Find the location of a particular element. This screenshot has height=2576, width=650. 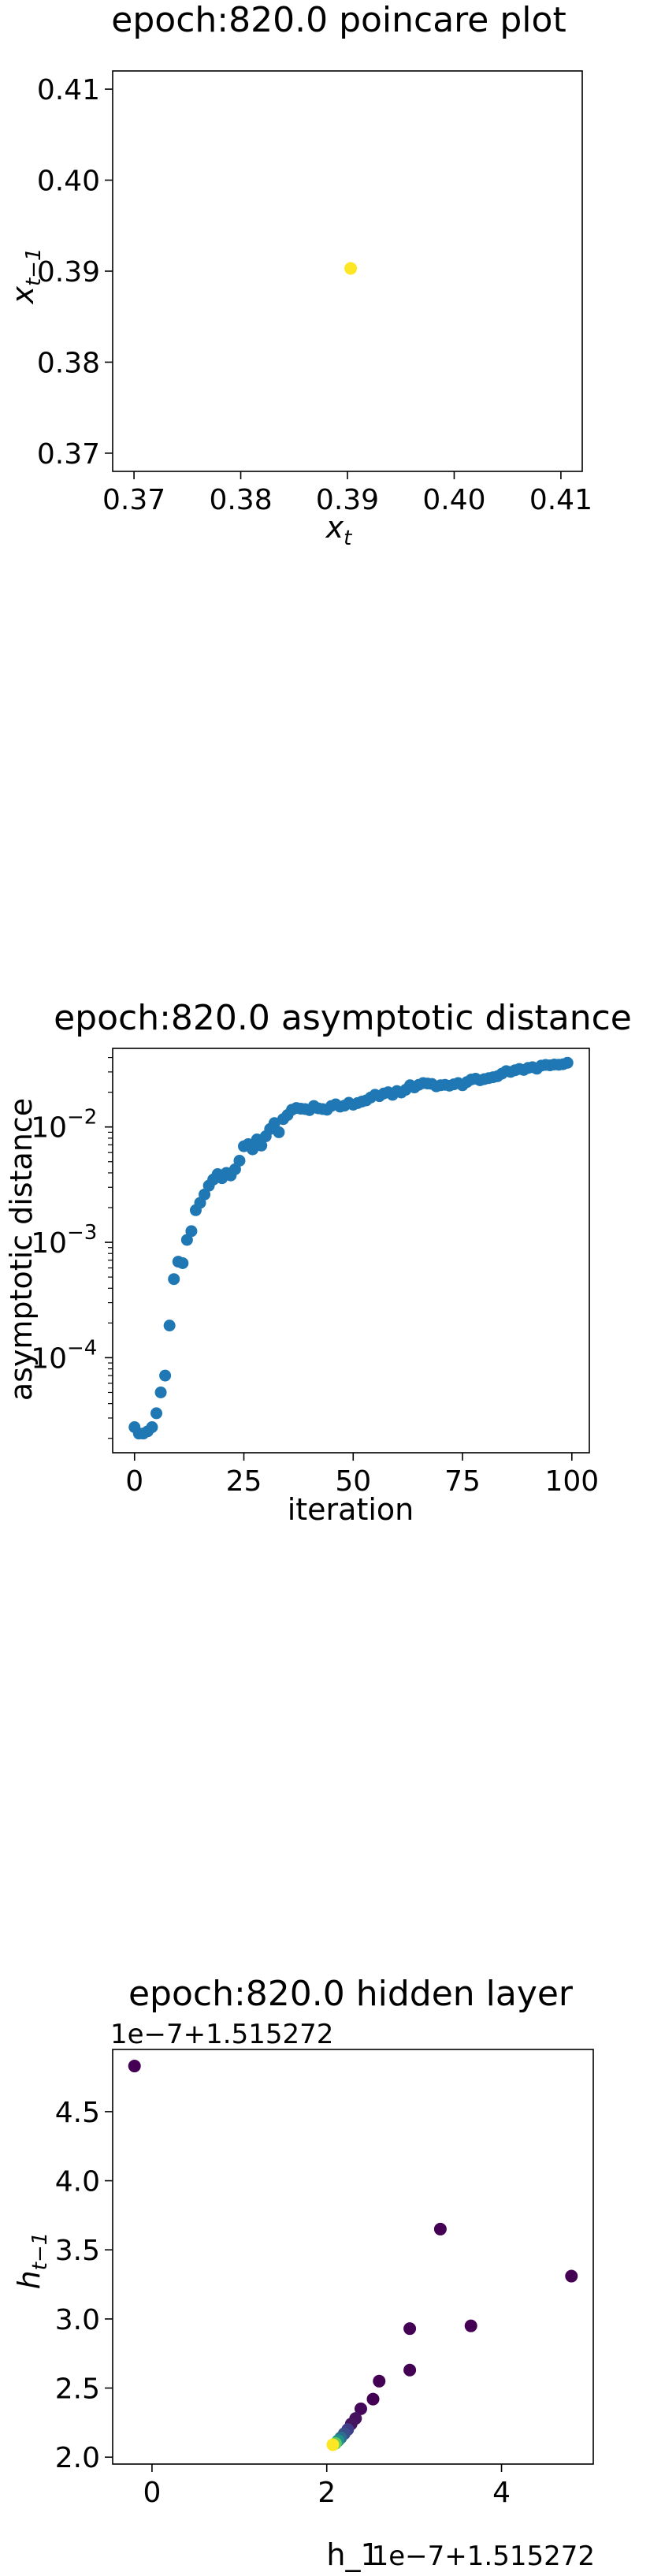

x-tick-label: 50 is located at coordinates (353, 1481).